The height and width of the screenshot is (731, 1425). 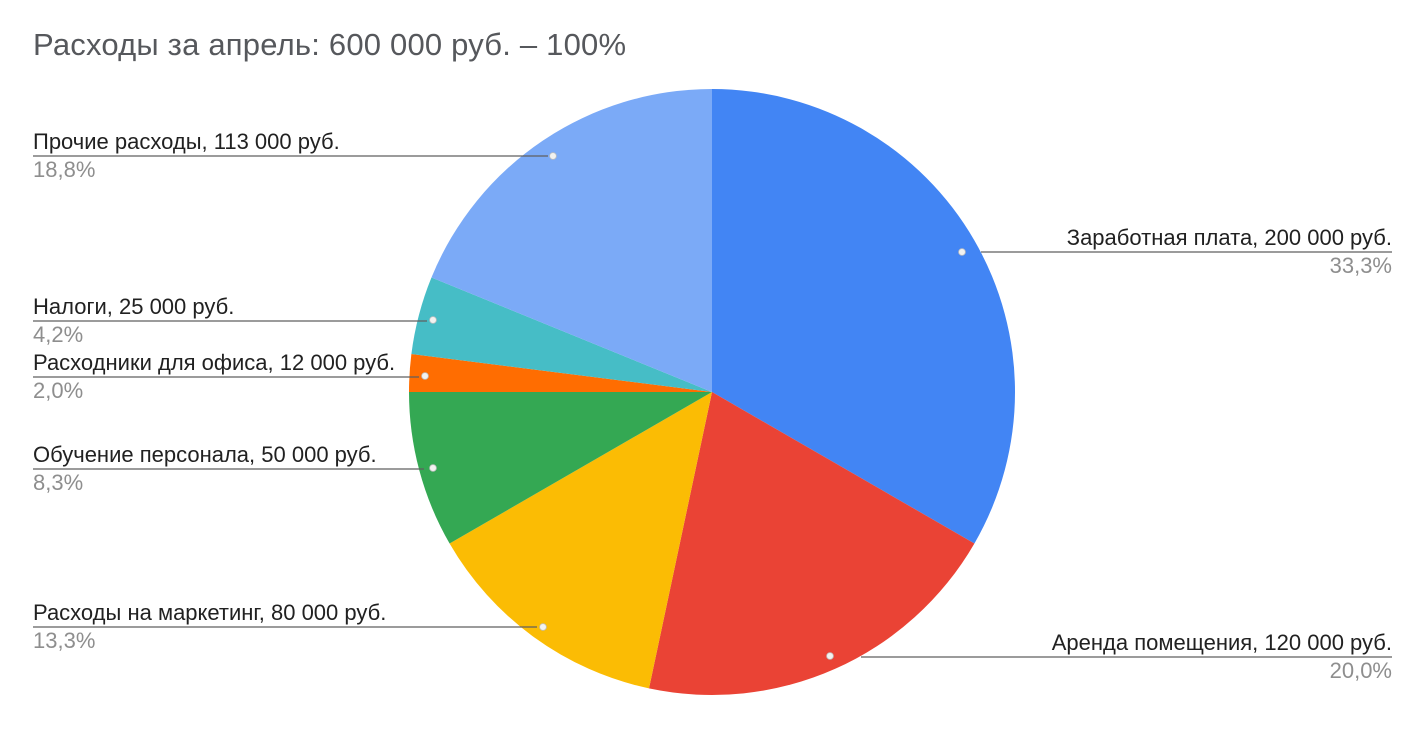 What do you see at coordinates (205, 454) in the screenshot?
I see `slice-label-text: Обучение персонала, 50 000 руб.` at bounding box center [205, 454].